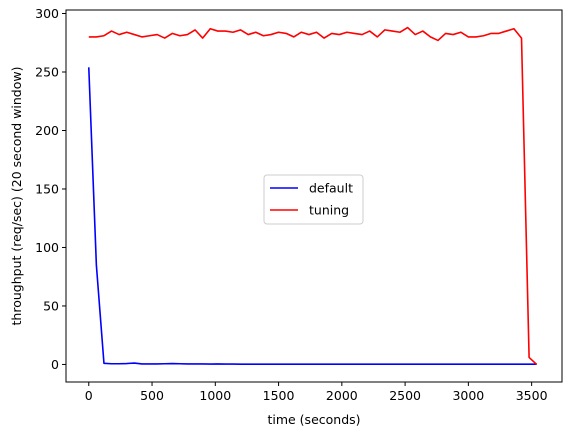  I want to click on y-tick-label: 150, so click(47, 188).